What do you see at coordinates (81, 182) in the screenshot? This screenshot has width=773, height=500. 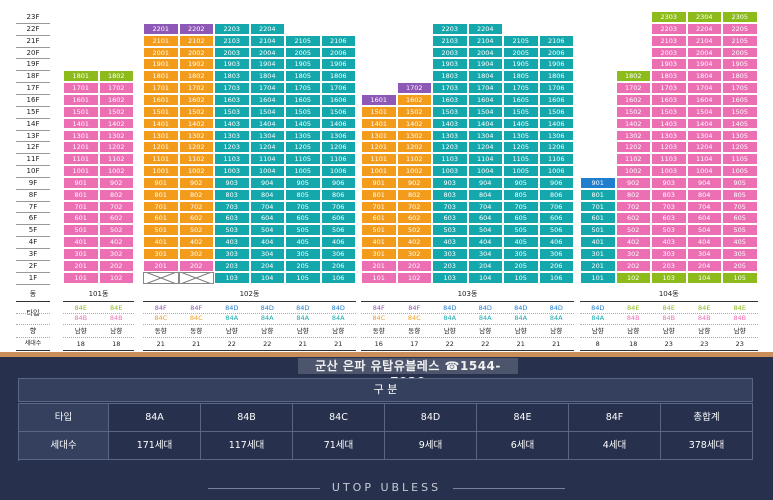 I see `unit-cell: 901` at bounding box center [81, 182].